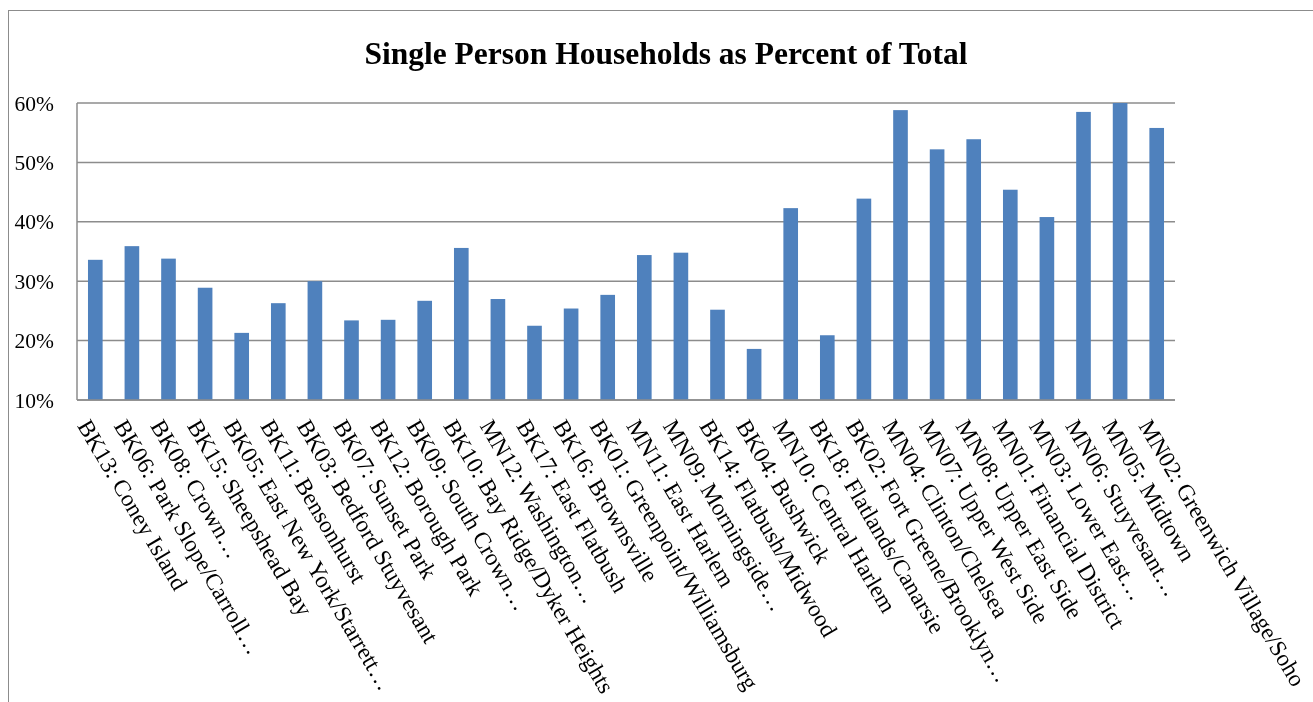  I want to click on y-tick-label: 40%, so click(34, 222).